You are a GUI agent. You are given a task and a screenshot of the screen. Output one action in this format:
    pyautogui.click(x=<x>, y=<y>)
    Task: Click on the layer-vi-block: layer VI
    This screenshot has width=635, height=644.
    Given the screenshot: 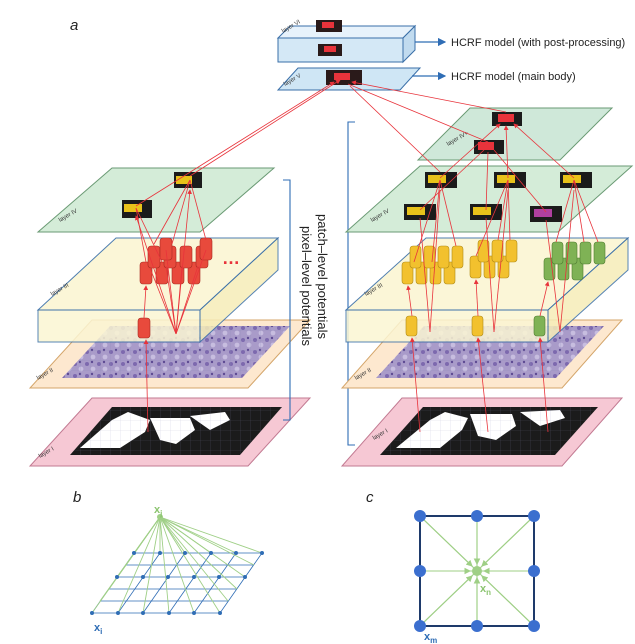 What is the action you would take?
    pyautogui.click(x=346, y=41)
    